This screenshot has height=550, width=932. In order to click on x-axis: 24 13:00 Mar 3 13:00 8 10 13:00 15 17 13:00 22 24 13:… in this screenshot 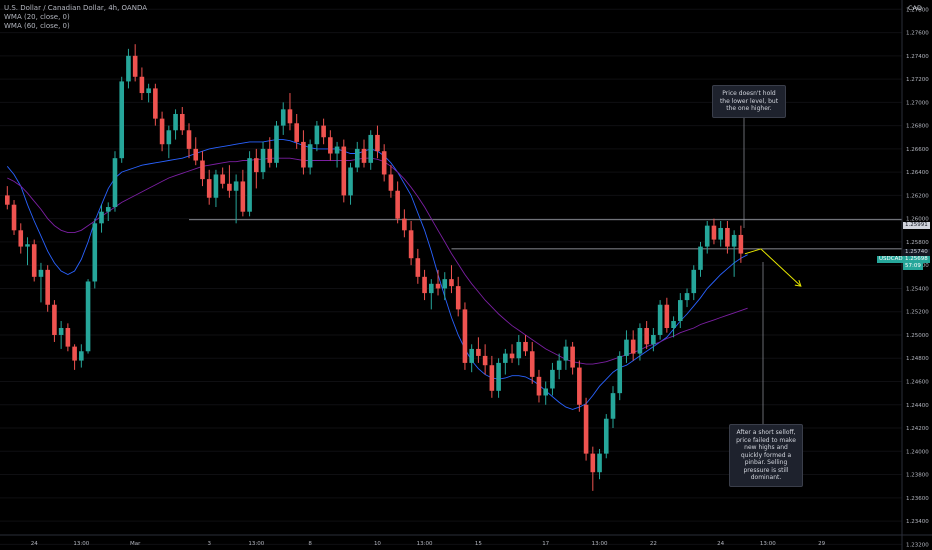, I will do `click(428, 544)`.